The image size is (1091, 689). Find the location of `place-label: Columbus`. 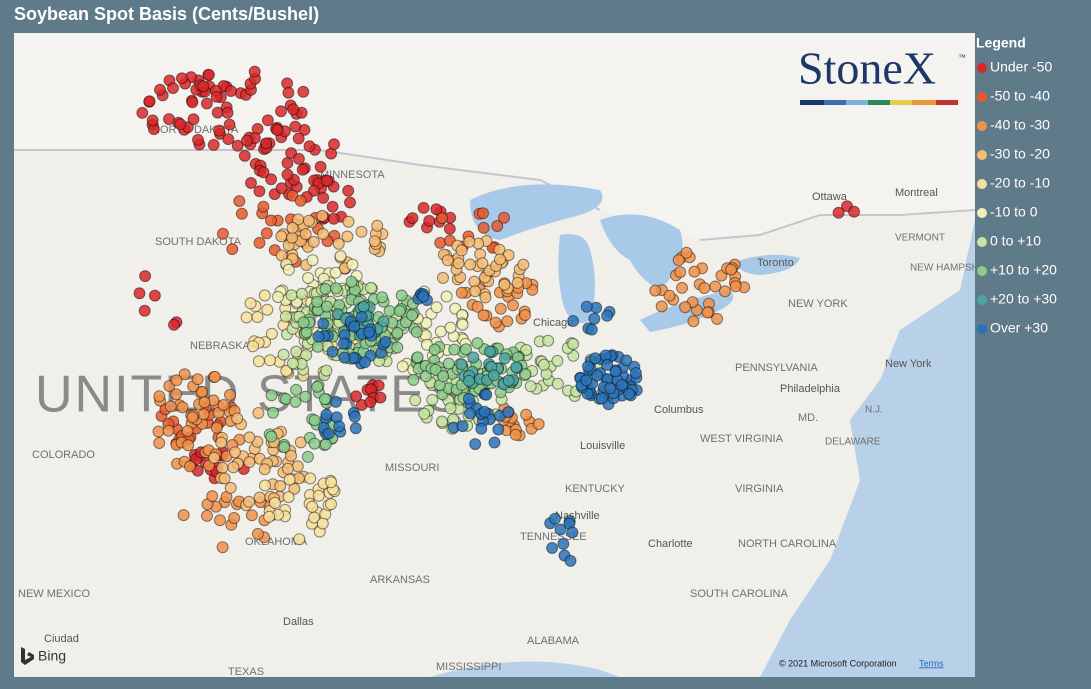

place-label: Columbus is located at coordinates (679, 410).